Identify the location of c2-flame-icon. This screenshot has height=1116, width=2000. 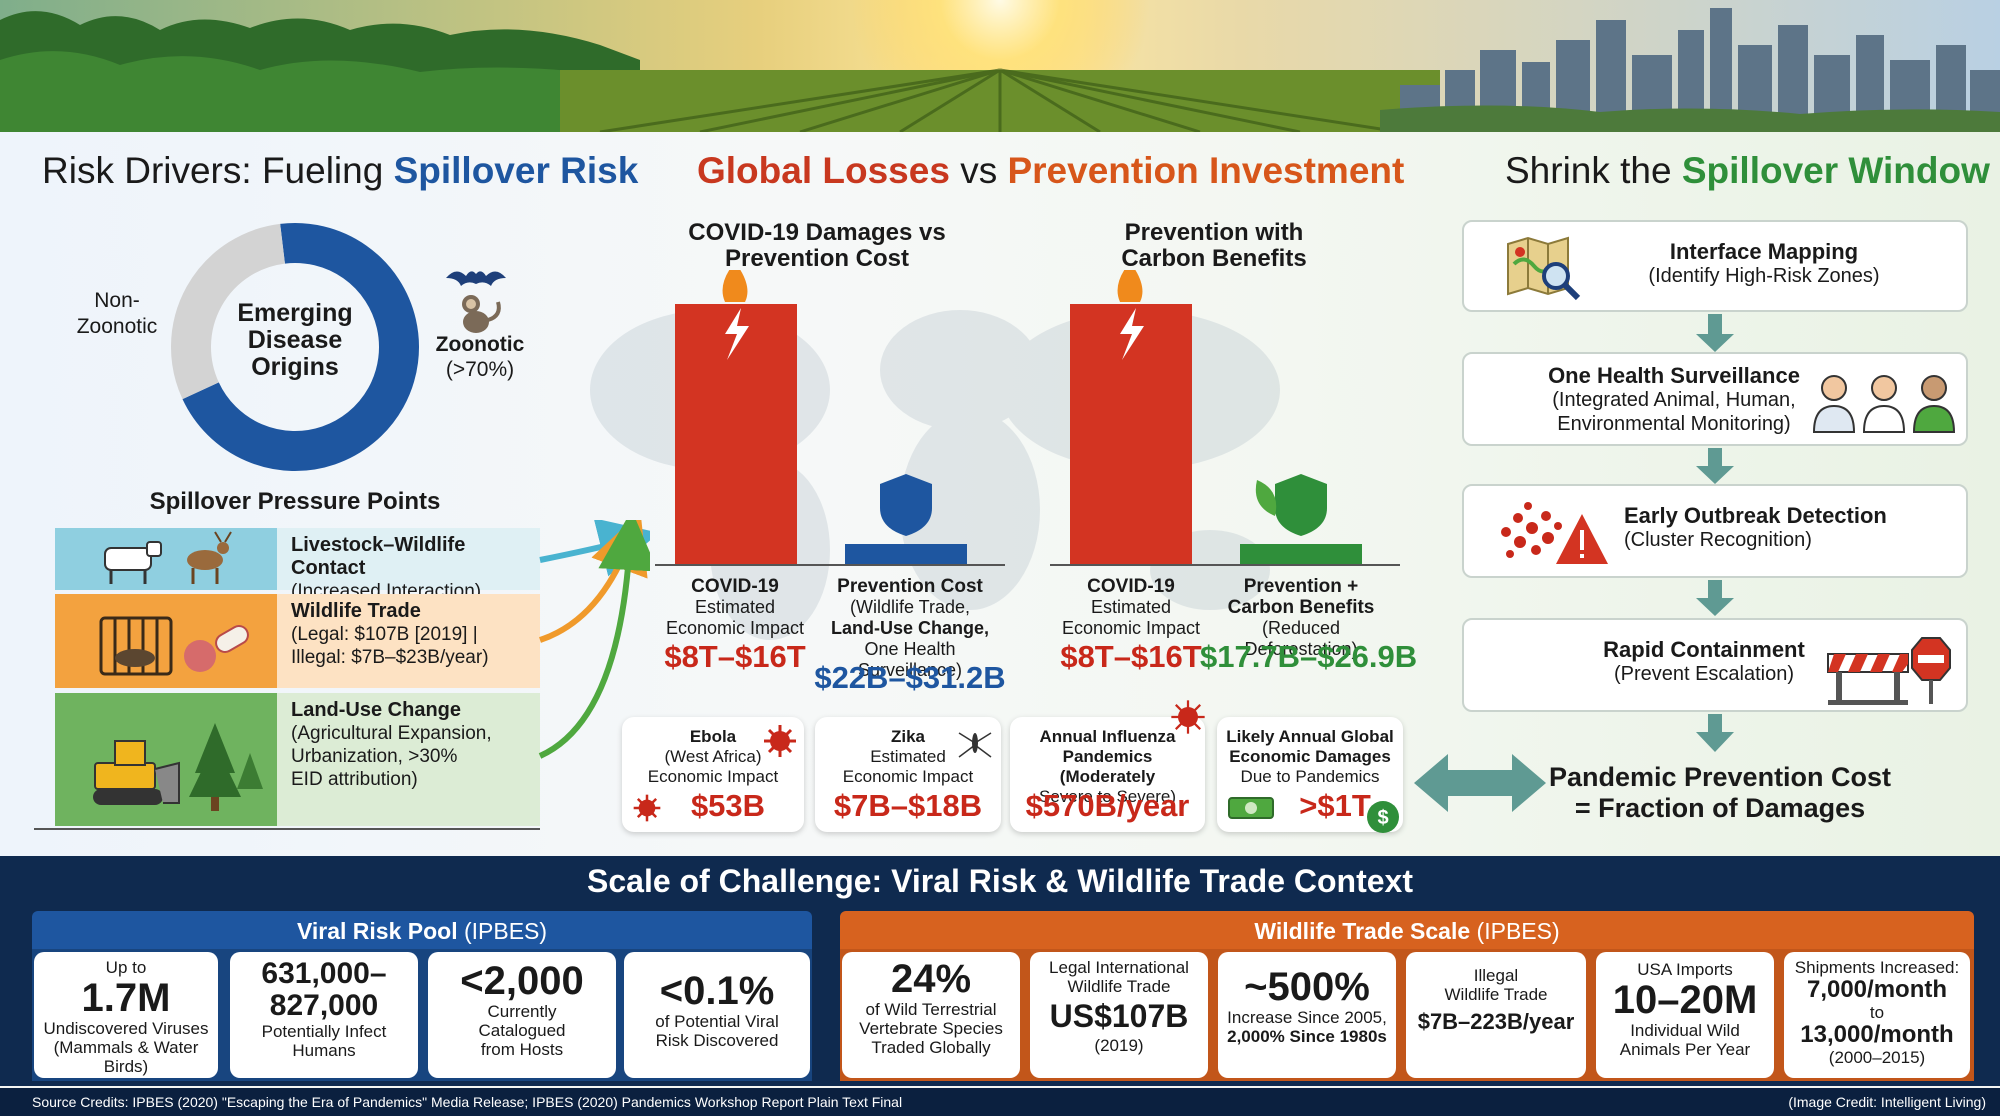
(1130, 286).